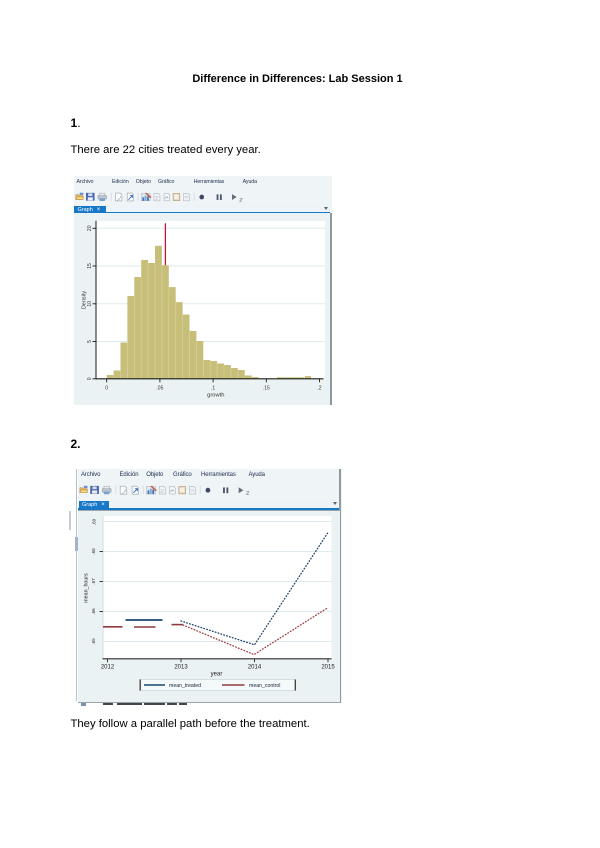 The width and height of the screenshot is (600, 848). Describe the element at coordinates (93, 611) in the screenshot. I see `svg-text: .66` at that location.